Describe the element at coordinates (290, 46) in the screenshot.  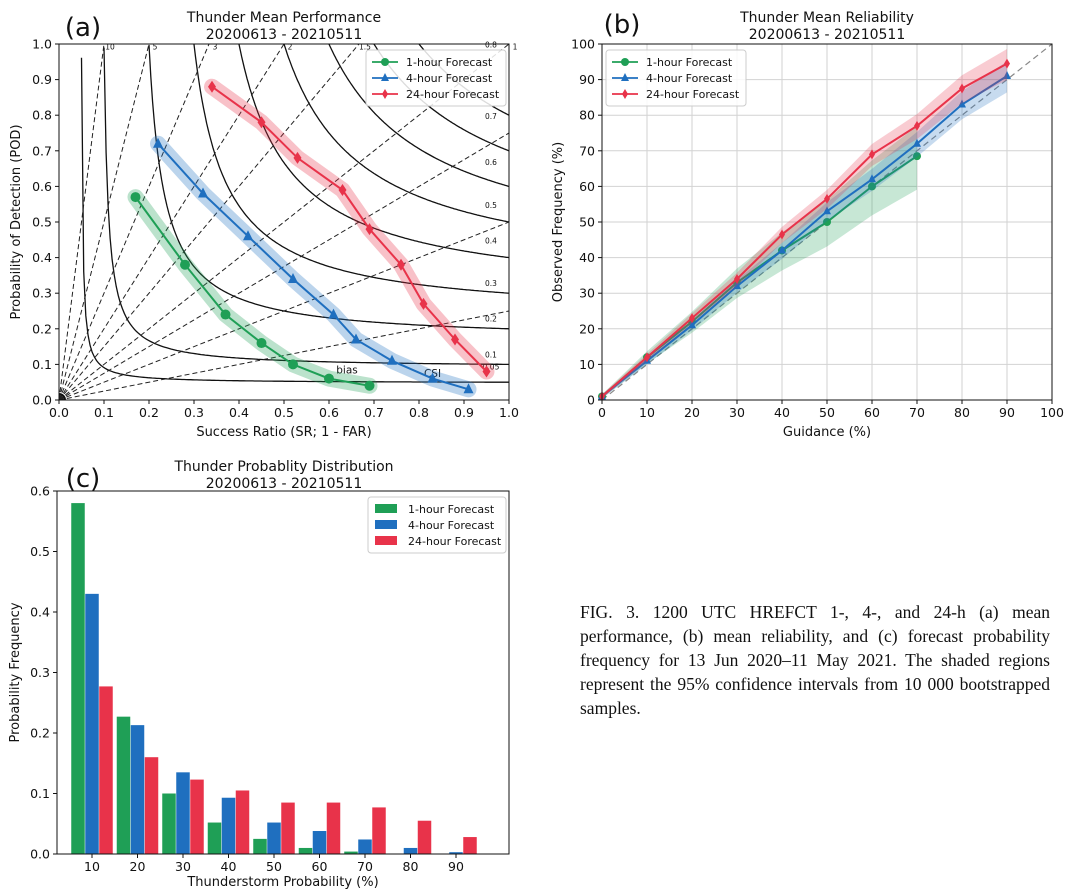
I see `bias-label: 2` at that location.